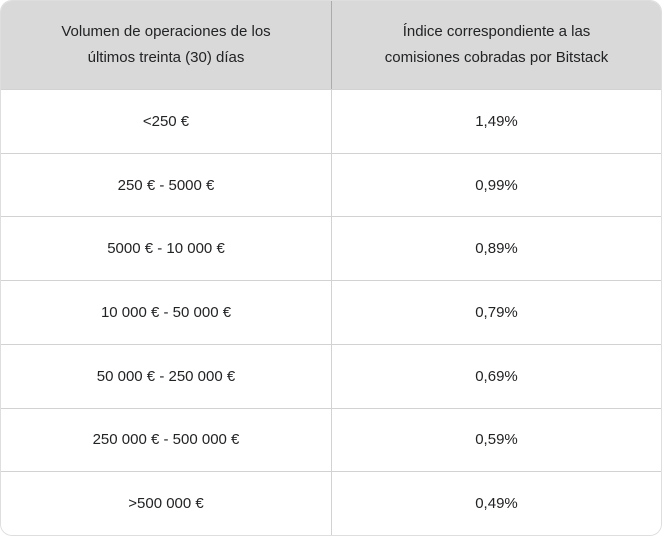 The image size is (662, 536). I want to click on table-row: 250 000 € - 500 000 € 0,59%, so click(331, 439).